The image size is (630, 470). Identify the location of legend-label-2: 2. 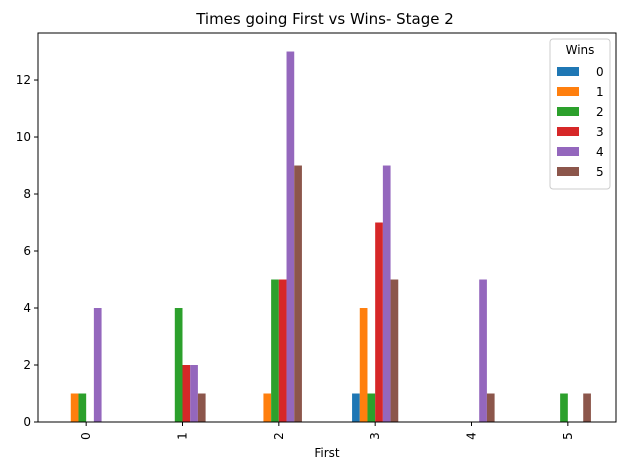
(600, 112).